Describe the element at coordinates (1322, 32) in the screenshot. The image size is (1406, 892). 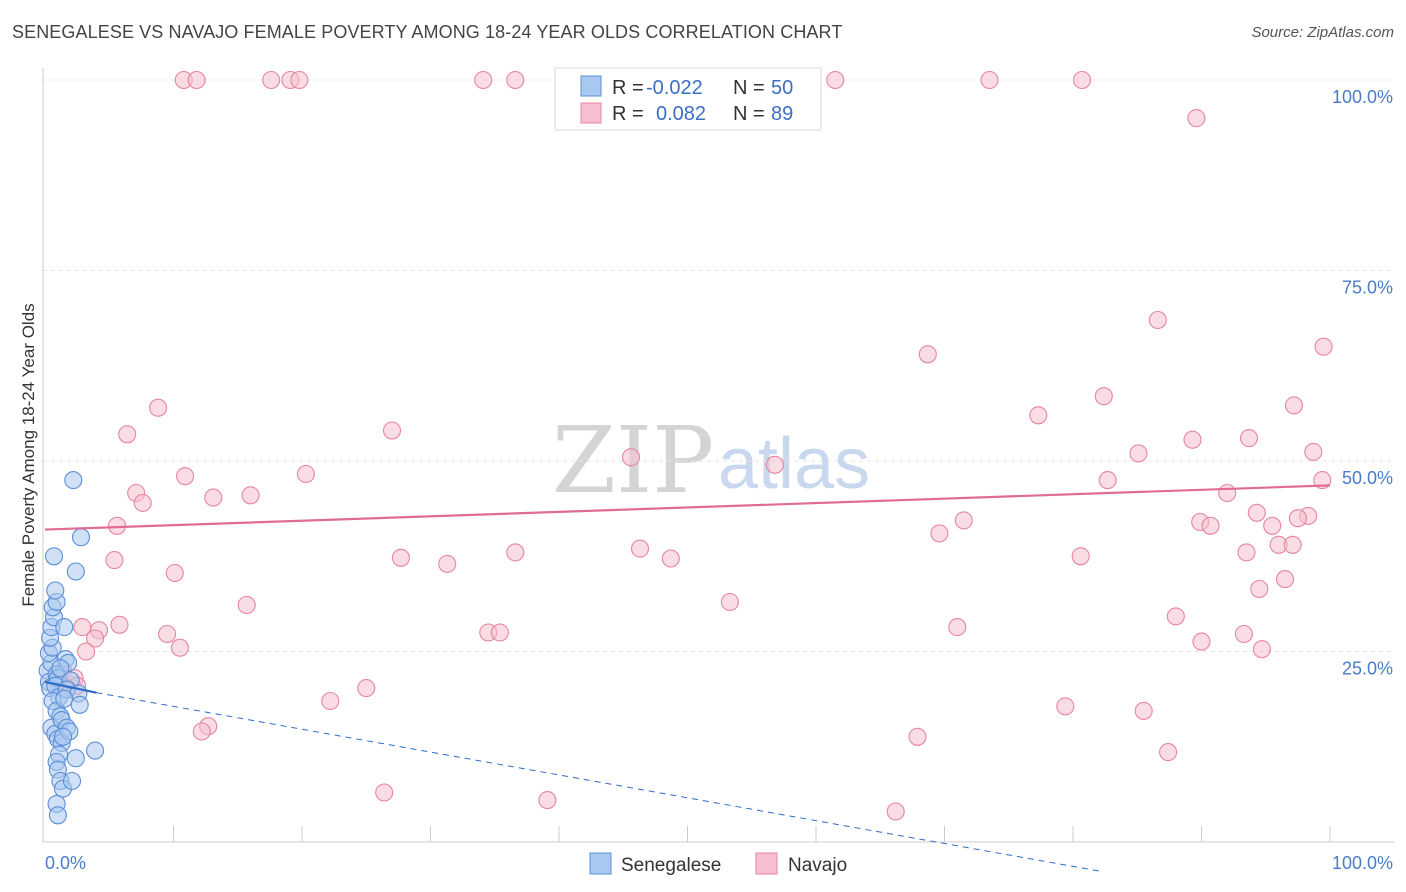
I see `chart-source: Source: ZipAtlas.com` at that location.